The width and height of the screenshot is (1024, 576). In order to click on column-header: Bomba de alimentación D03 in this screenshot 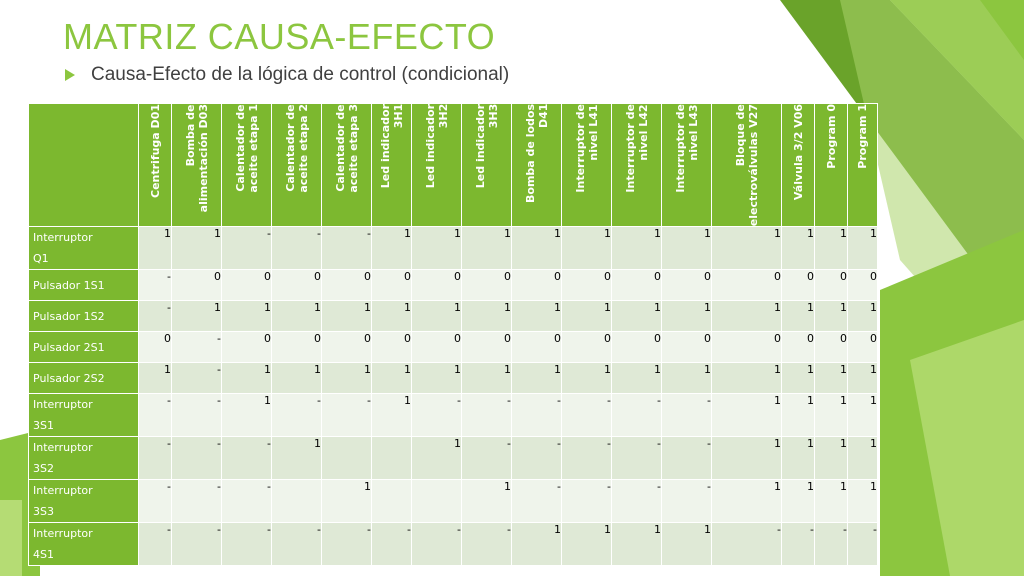, I will do `click(196, 165)`.